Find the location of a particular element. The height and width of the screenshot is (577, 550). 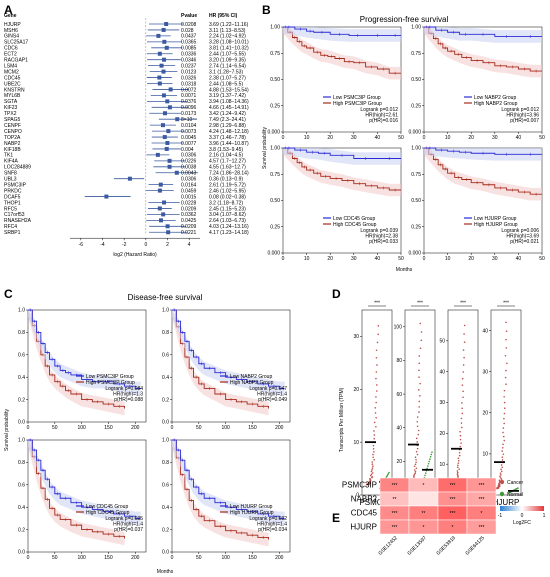

forest-x-label: log2 (Hazard Ratio) is located at coordinates (135, 255).